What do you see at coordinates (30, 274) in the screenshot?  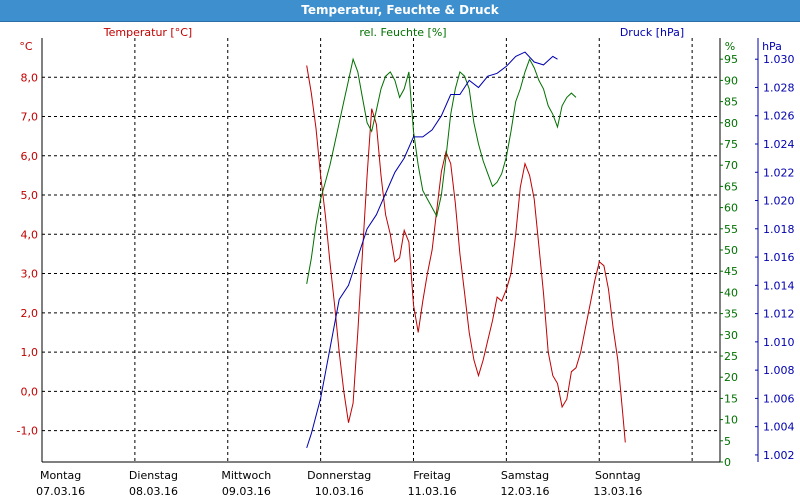 I see `temperature-tick-label: 3,0` at bounding box center [30, 274].